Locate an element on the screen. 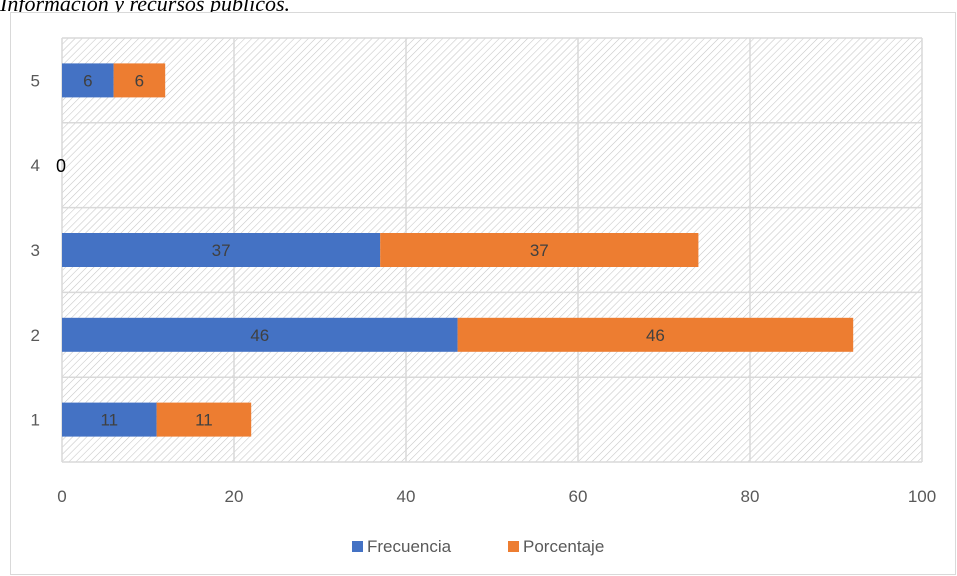 Image resolution: width=957 pixels, height=576 pixels. legend-label: Frecuencia is located at coordinates (409, 546).